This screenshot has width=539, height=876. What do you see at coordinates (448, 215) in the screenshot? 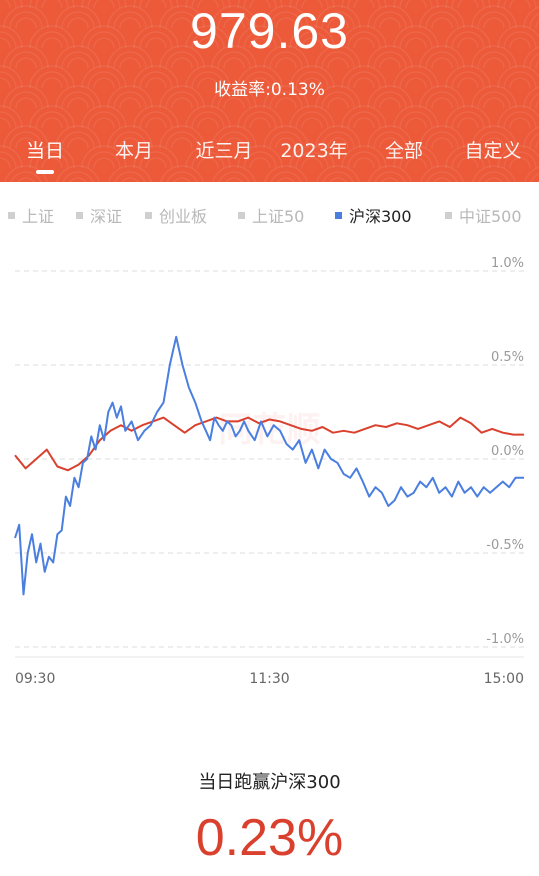
I see `legend-marker` at bounding box center [448, 215].